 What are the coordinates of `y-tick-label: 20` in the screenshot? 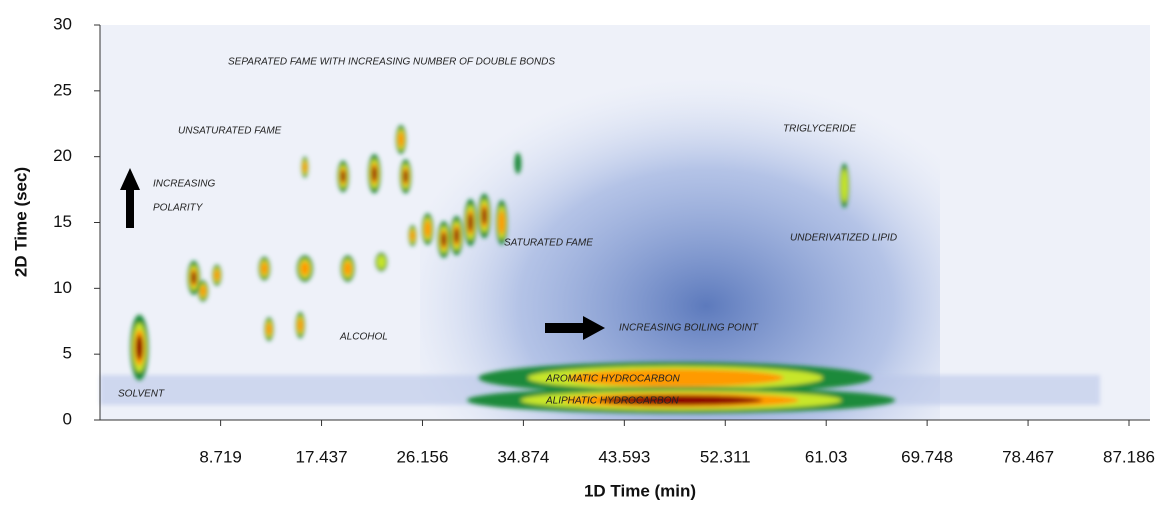 It's located at (62, 155).